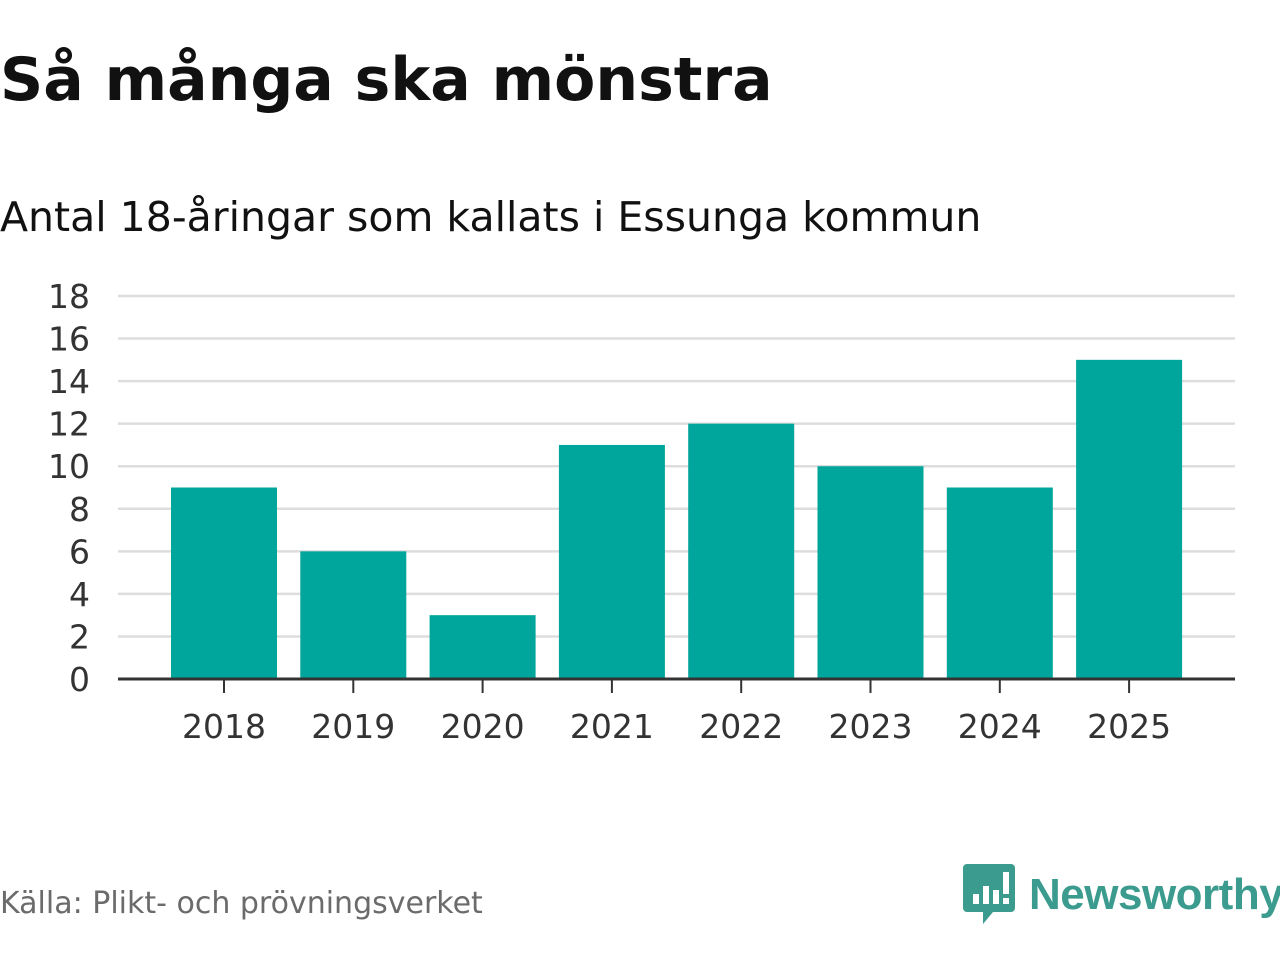  Describe the element at coordinates (241, 903) in the screenshot. I see `source-note: Källa: Plikt- och prövningsverket` at that location.